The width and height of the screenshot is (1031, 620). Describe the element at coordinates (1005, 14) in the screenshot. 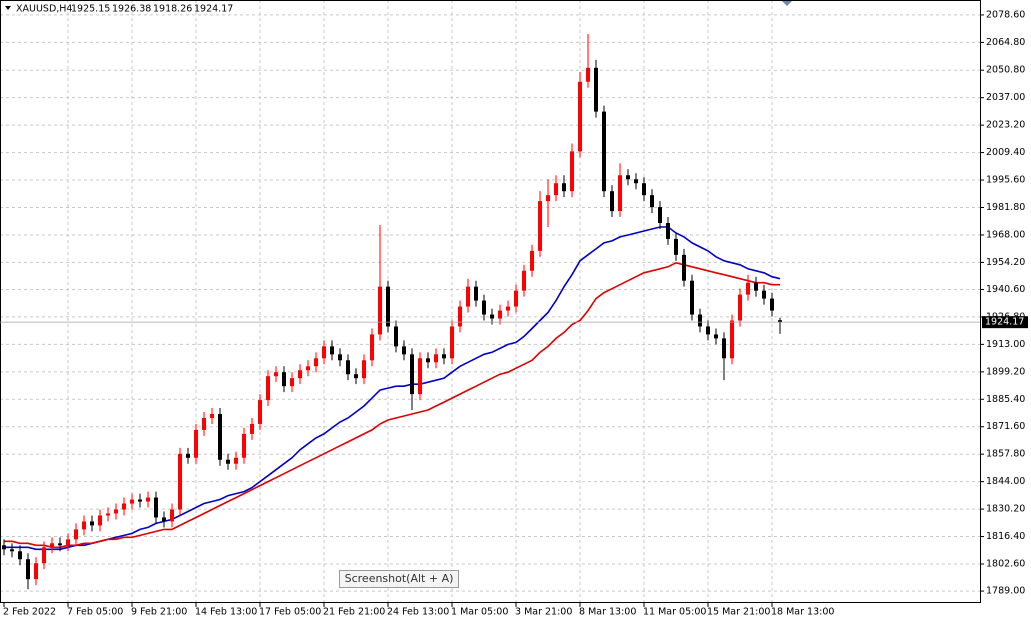

I see `y-tick-label: 2078.60` at that location.